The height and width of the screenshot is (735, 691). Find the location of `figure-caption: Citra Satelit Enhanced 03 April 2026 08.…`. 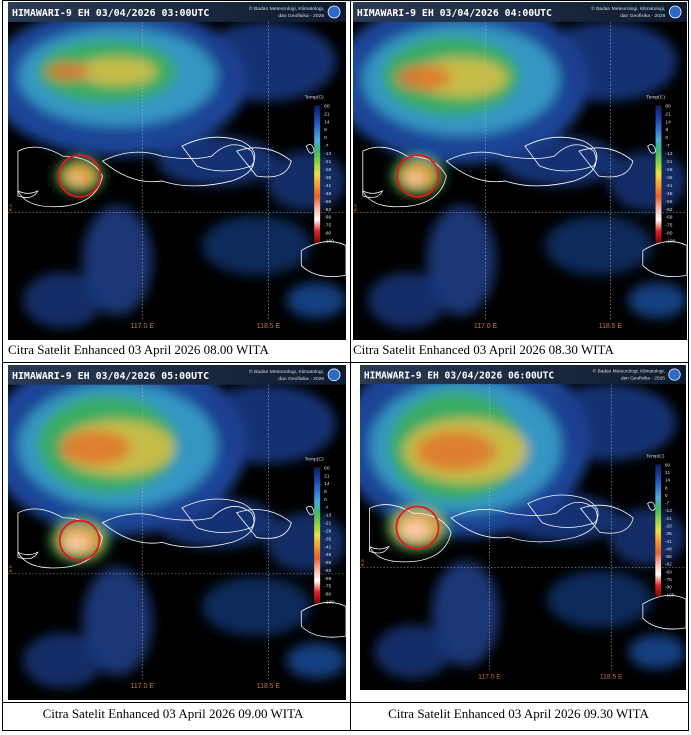

figure-caption: Citra Satelit Enhanced 03 April 2026 08.… is located at coordinates (483, 349).